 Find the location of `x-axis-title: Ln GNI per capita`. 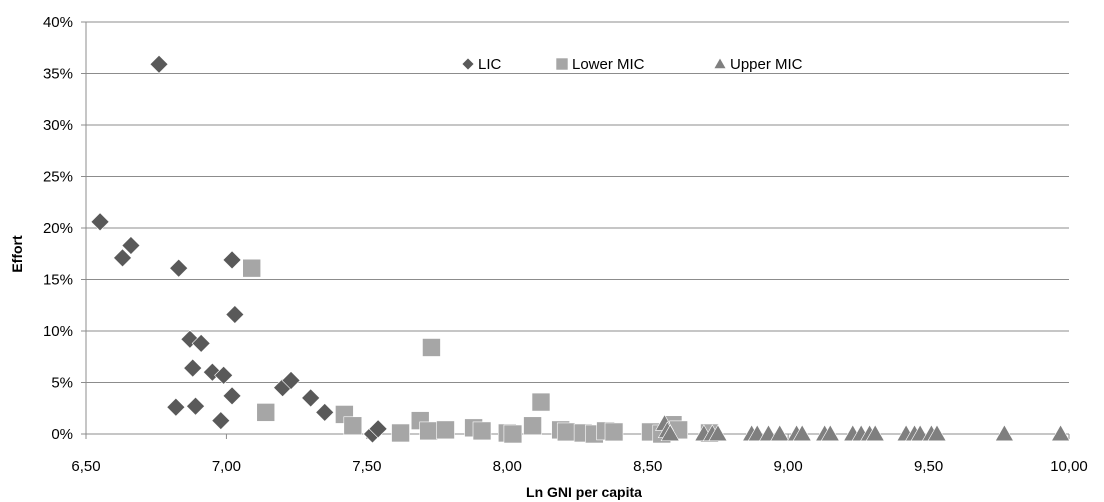

x-axis-title: Ln GNI per capita is located at coordinates (584, 492).